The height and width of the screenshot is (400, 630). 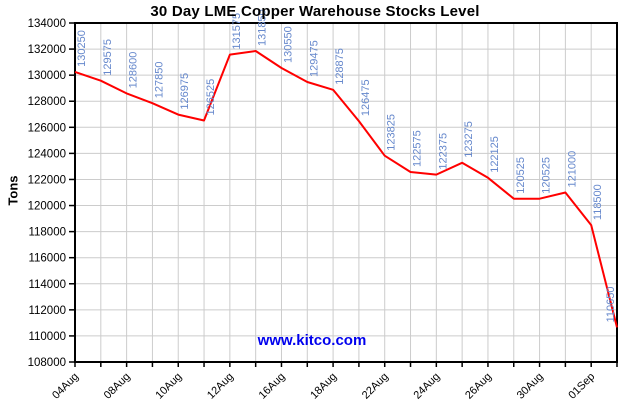 What do you see at coordinates (211, 97) in the screenshot?
I see `point-value-label: 126525` at bounding box center [211, 97].